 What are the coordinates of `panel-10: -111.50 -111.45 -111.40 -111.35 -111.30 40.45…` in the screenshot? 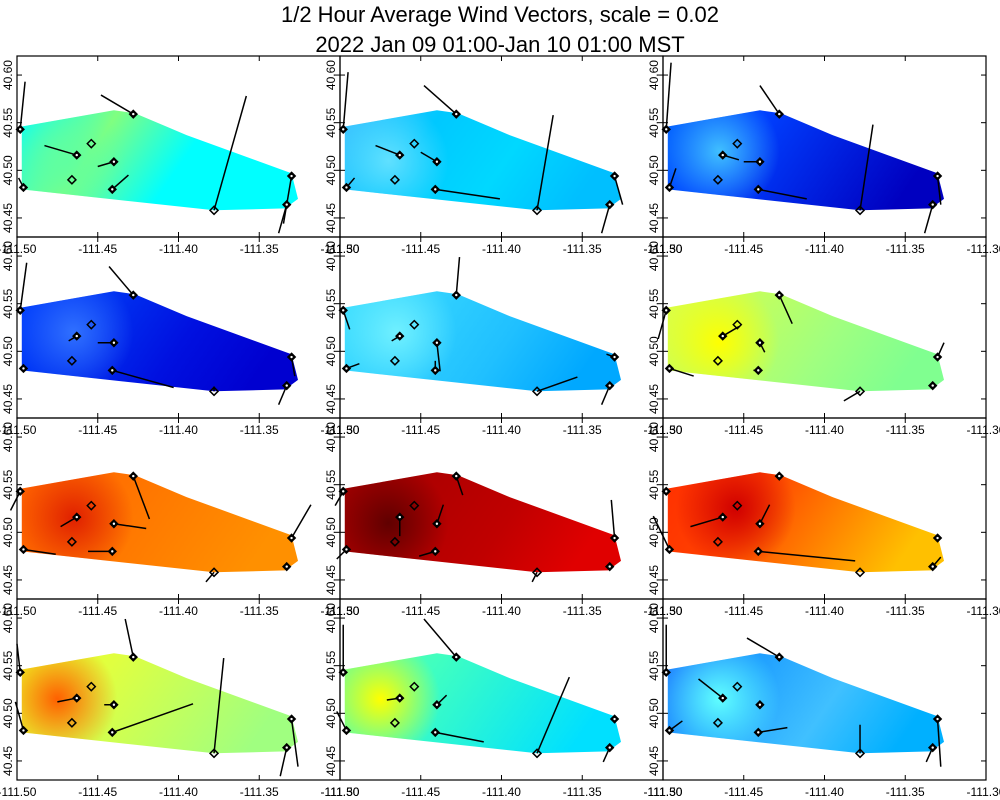 It's located at (180, 698).